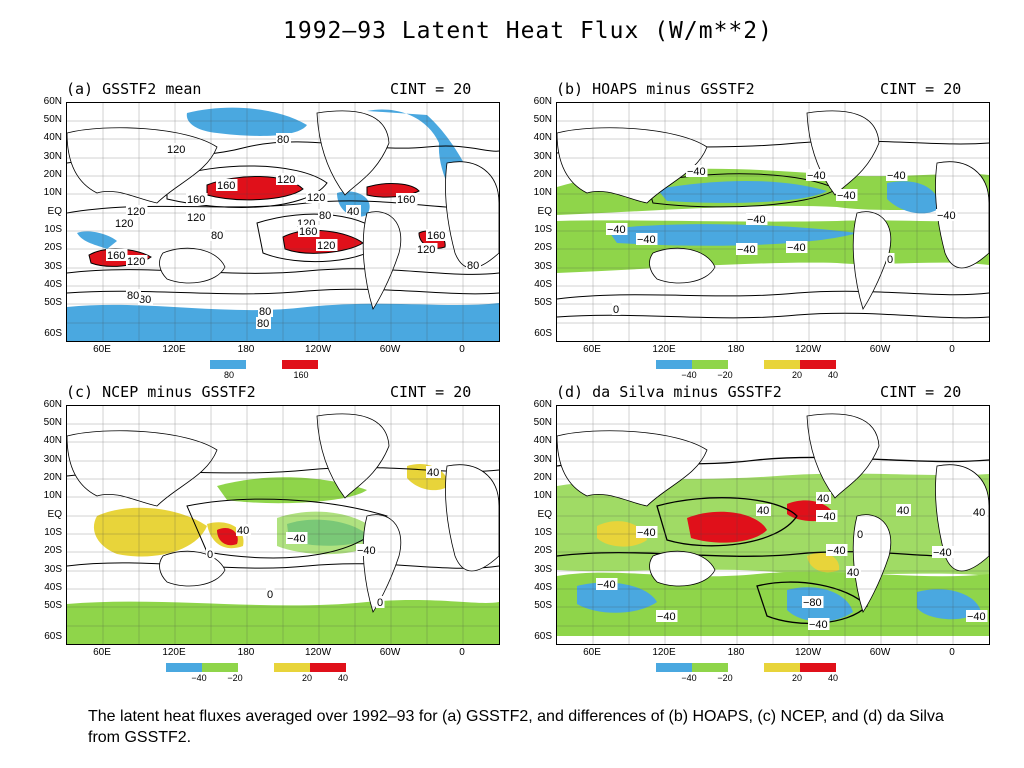 The width and height of the screenshot is (1024, 768). Describe the element at coordinates (301, 375) in the screenshot. I see `legend-tick: 160` at that location.